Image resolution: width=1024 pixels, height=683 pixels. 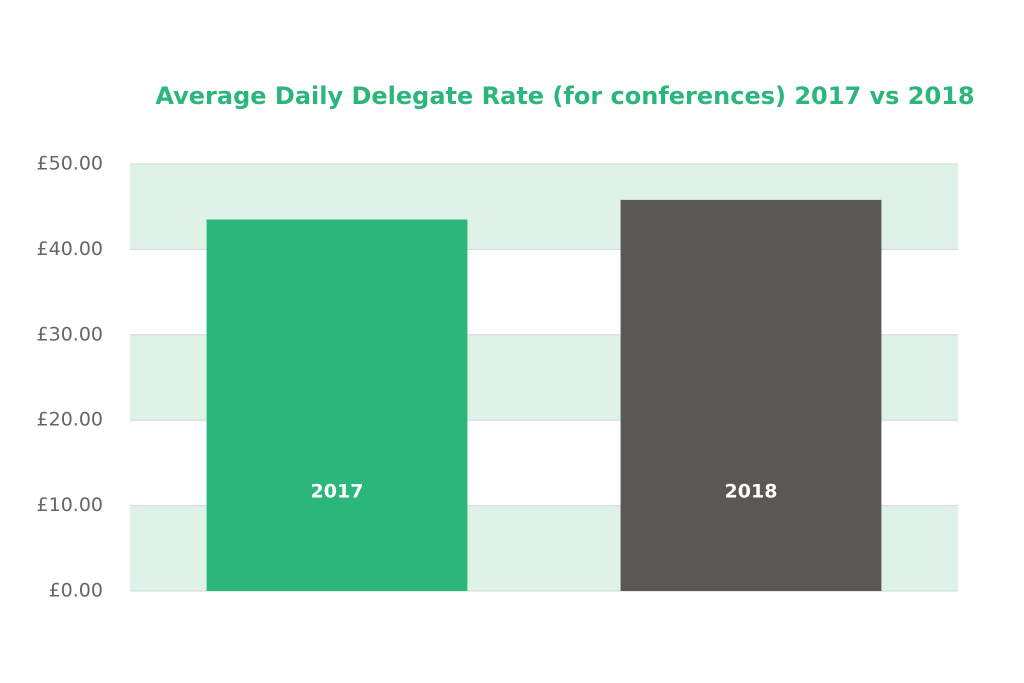 I want to click on category-label: 2018, so click(x=751, y=492).